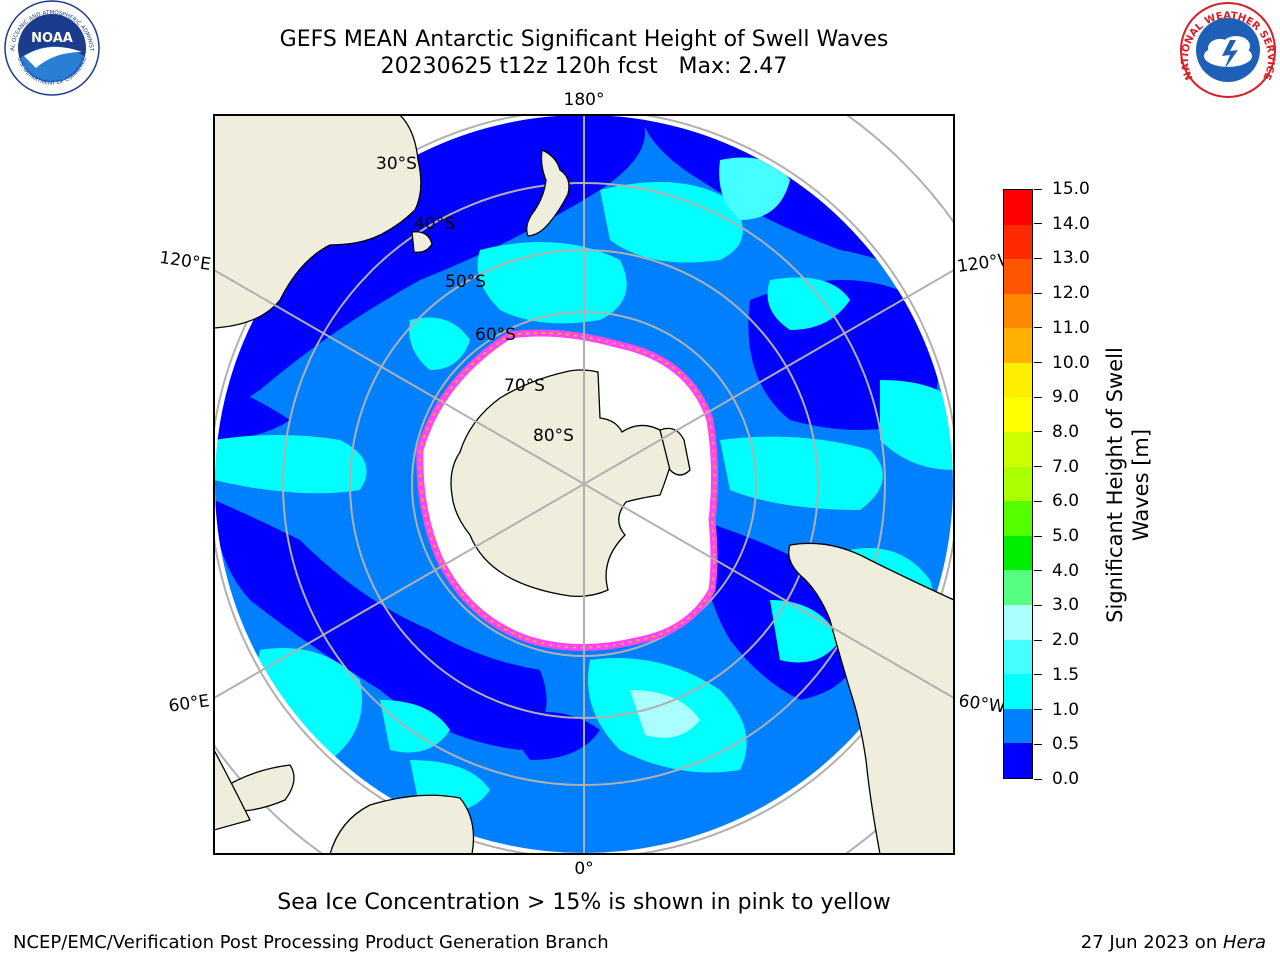  What do you see at coordinates (52, 38) in the screenshot?
I see `noaa-logo-text: NOAA` at bounding box center [52, 38].